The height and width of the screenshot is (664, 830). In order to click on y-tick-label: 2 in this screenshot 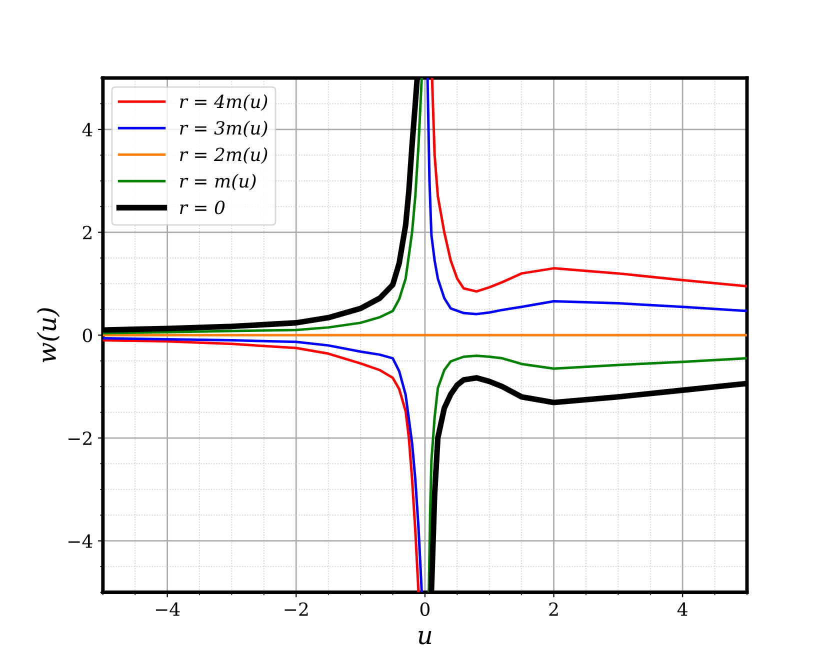, I will do `click(87, 233)`.